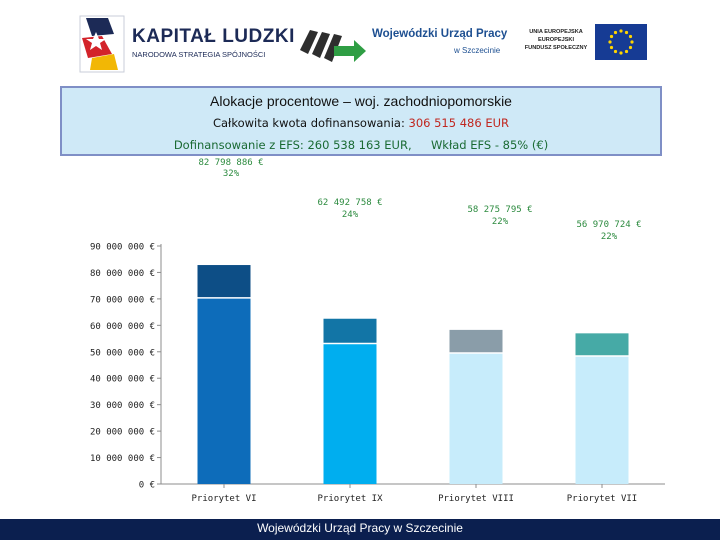 This screenshot has width=720, height=540. What do you see at coordinates (292, 145) in the screenshot?
I see `efs-funding-label: Dofinansowanie z EFS: 260 538 163 EUR,` at bounding box center [292, 145].